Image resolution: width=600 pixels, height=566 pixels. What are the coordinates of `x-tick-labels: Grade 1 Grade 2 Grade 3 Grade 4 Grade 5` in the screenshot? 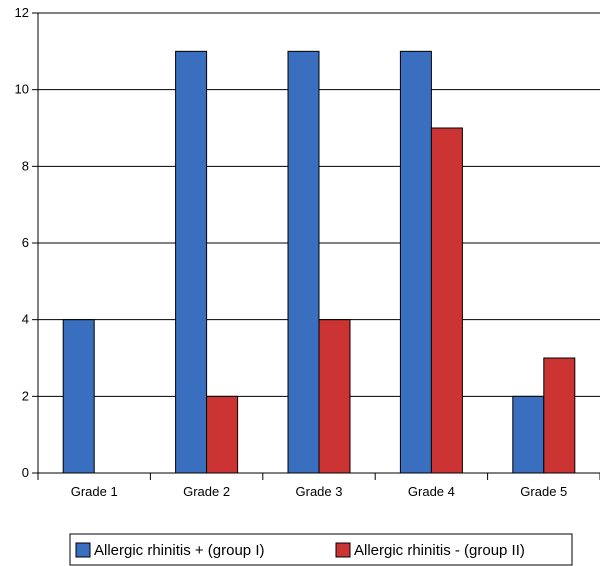 It's located at (319, 491).